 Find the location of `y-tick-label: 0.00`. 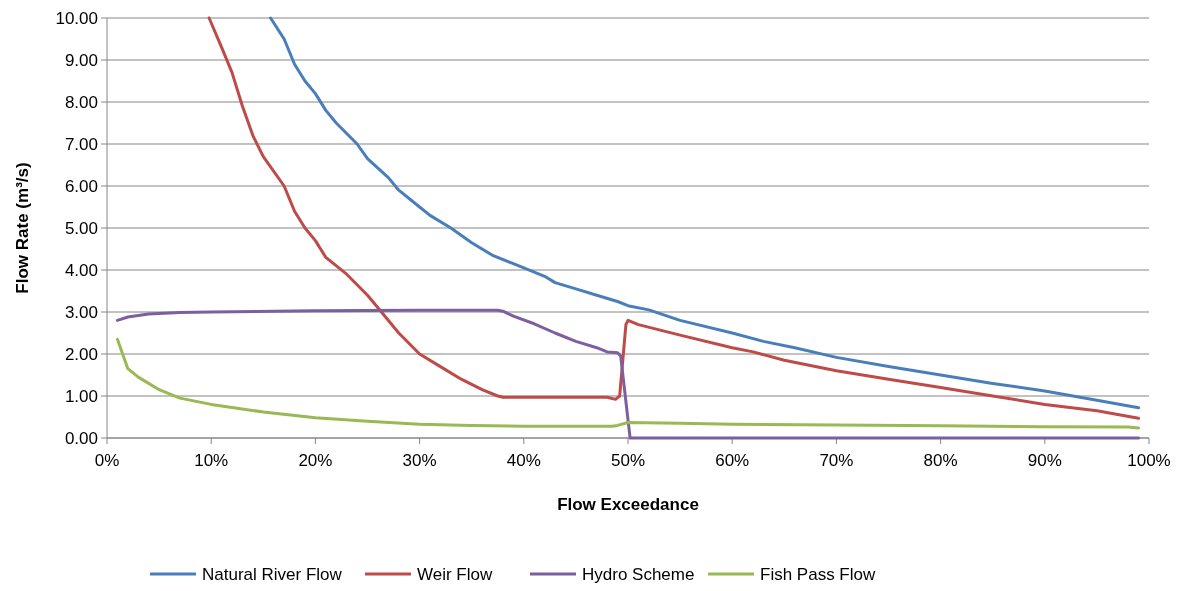

y-tick-label: 0.00 is located at coordinates (81, 438).